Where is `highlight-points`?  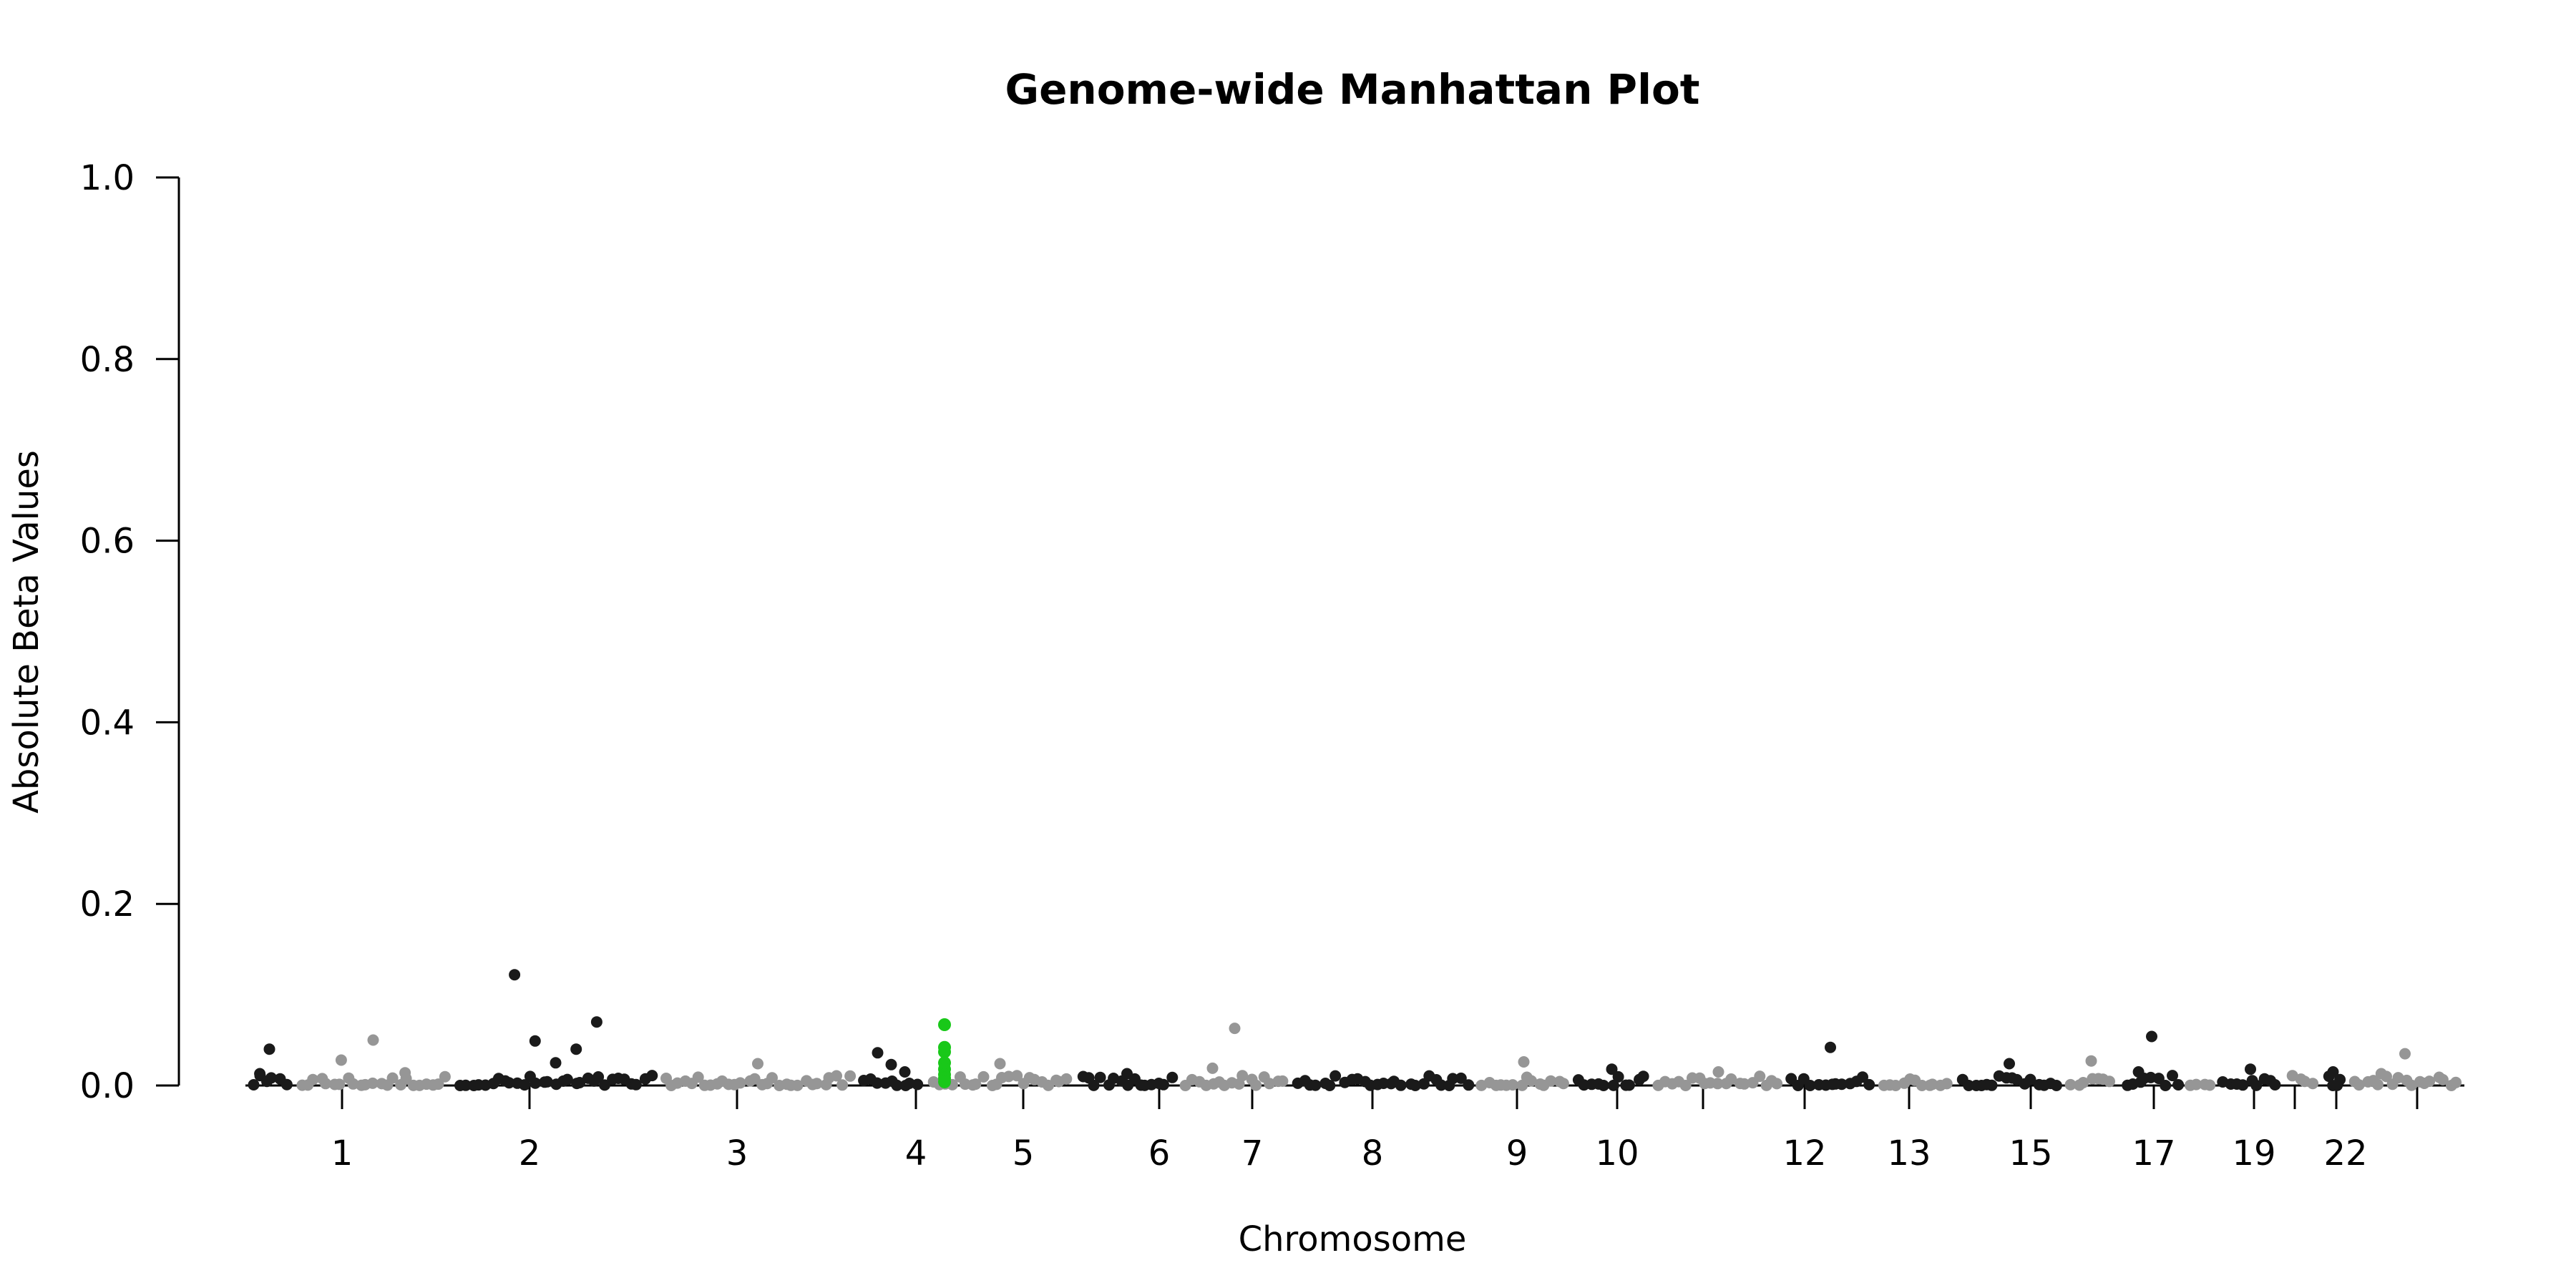 highlight-points is located at coordinates (944, 1053).